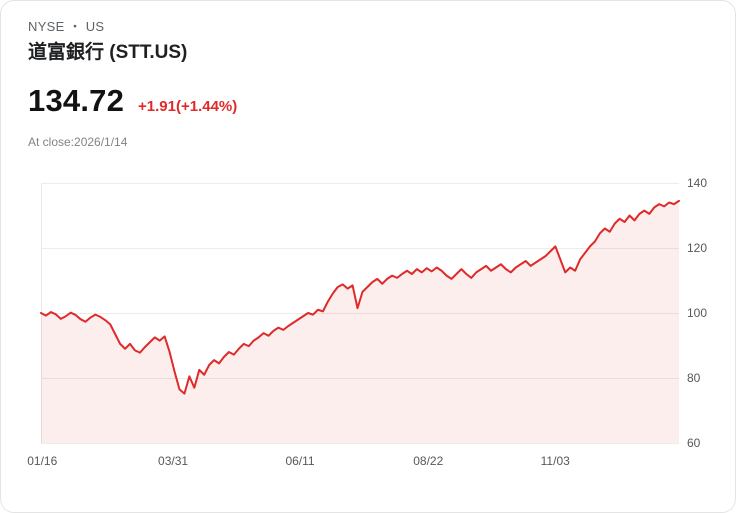 The width and height of the screenshot is (736, 513). Describe the element at coordinates (108, 52) in the screenshot. I see `stock-title: 道富銀行 (STT.US)` at that location.